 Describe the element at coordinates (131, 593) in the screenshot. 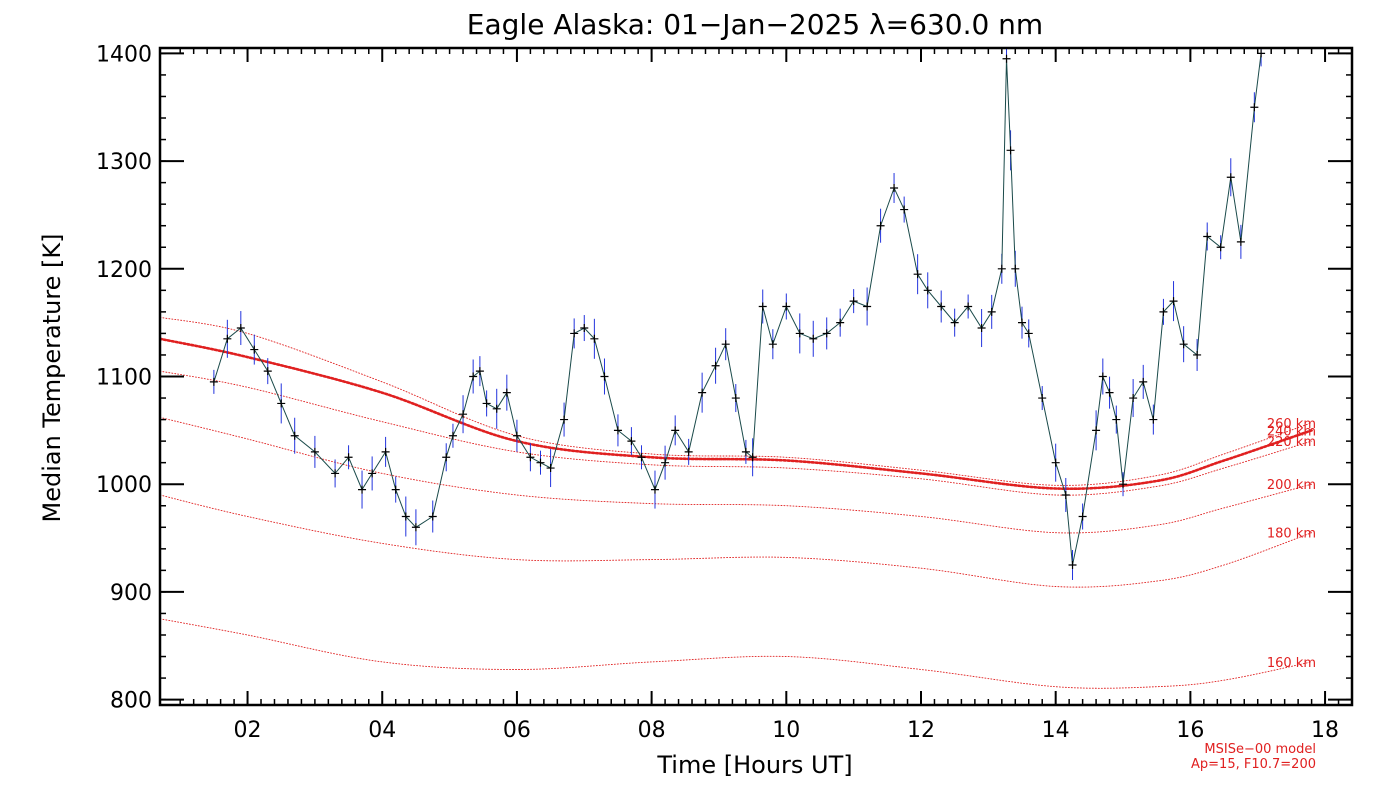

I see `y-tick-label: 900` at that location.